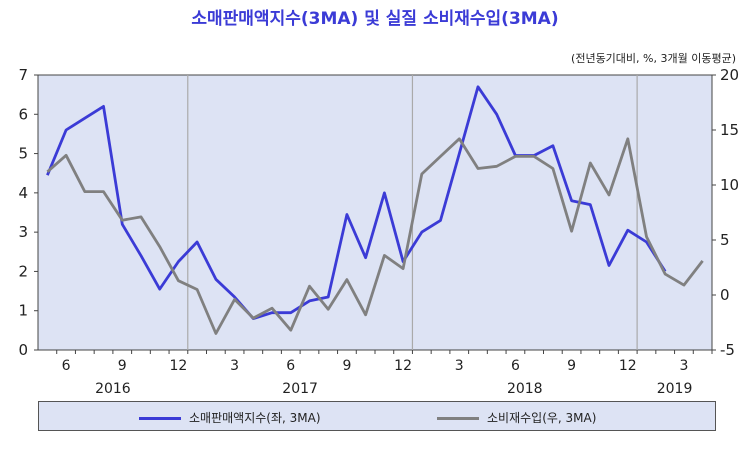  I want to click on legend: 소매판매액지수(좌, 3MA) 소비재수입(우, 3MA), so click(377, 416).